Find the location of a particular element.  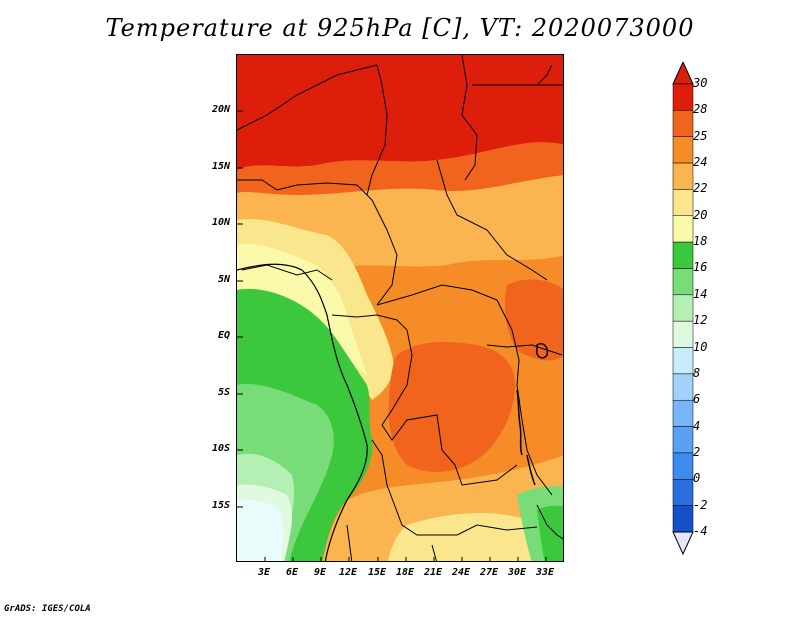

lon-label-9E: 9E is located at coordinates (320, 572).